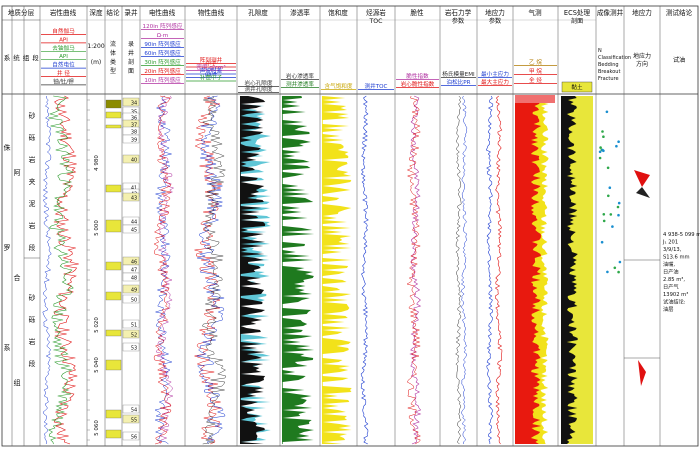 The image size is (700, 449). Describe the element at coordinates (338, 12) in the screenshot. I see `column-title: 饱和度` at that location.